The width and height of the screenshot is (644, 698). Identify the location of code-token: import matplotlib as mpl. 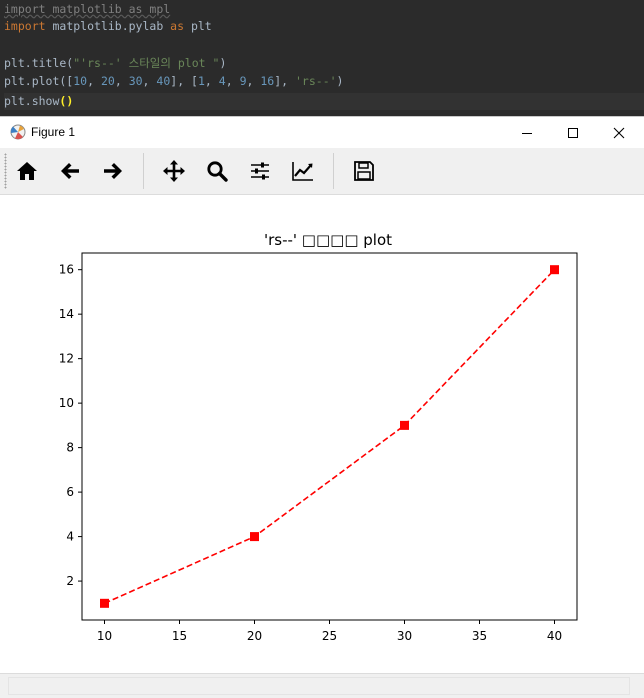
(87, 9).